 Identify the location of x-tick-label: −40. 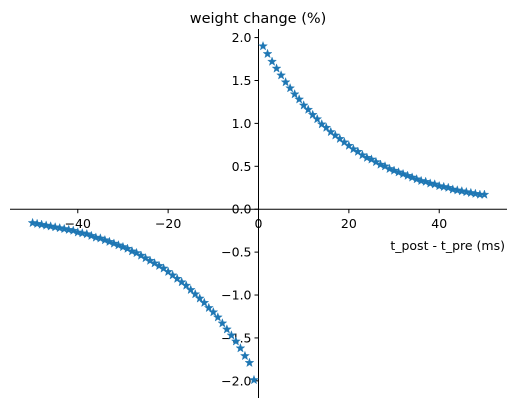
(78, 223).